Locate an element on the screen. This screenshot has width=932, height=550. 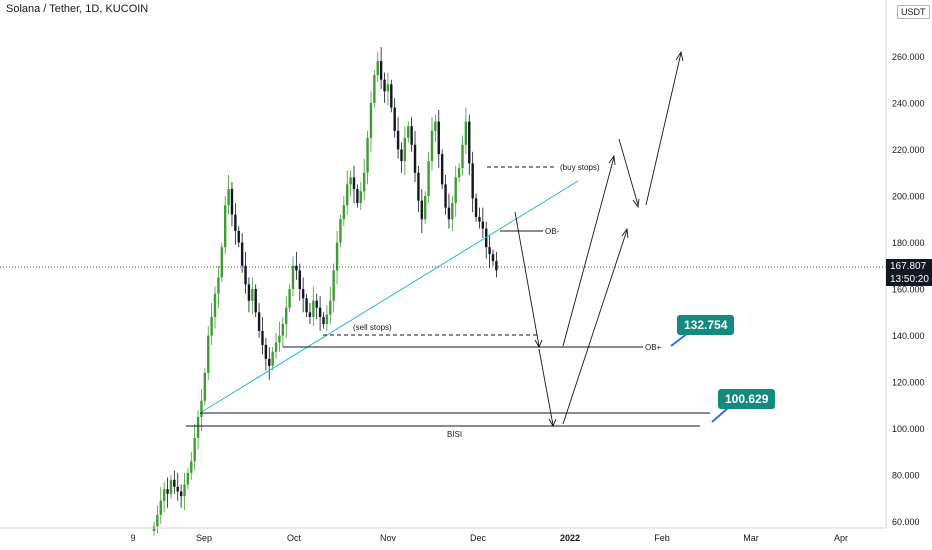
bisi-price-callout: 100.629 is located at coordinates (747, 399).